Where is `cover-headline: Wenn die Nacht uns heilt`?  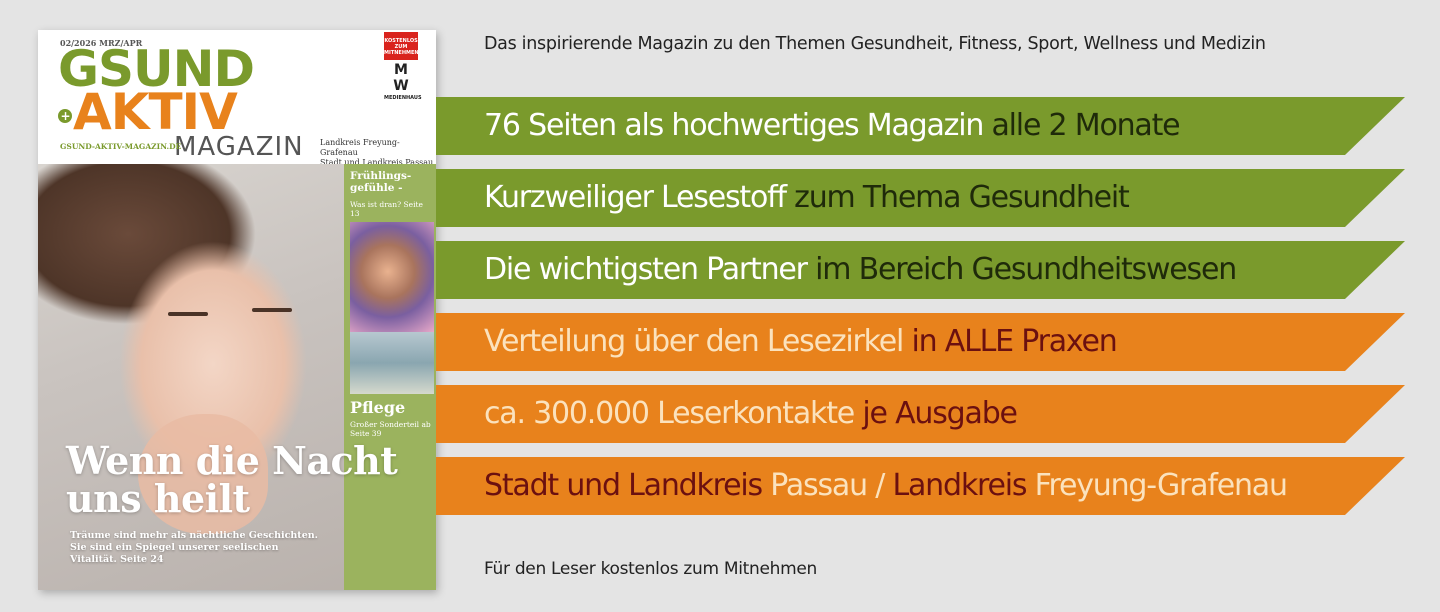
cover-headline: Wenn die Nacht uns heilt is located at coordinates (232, 479).